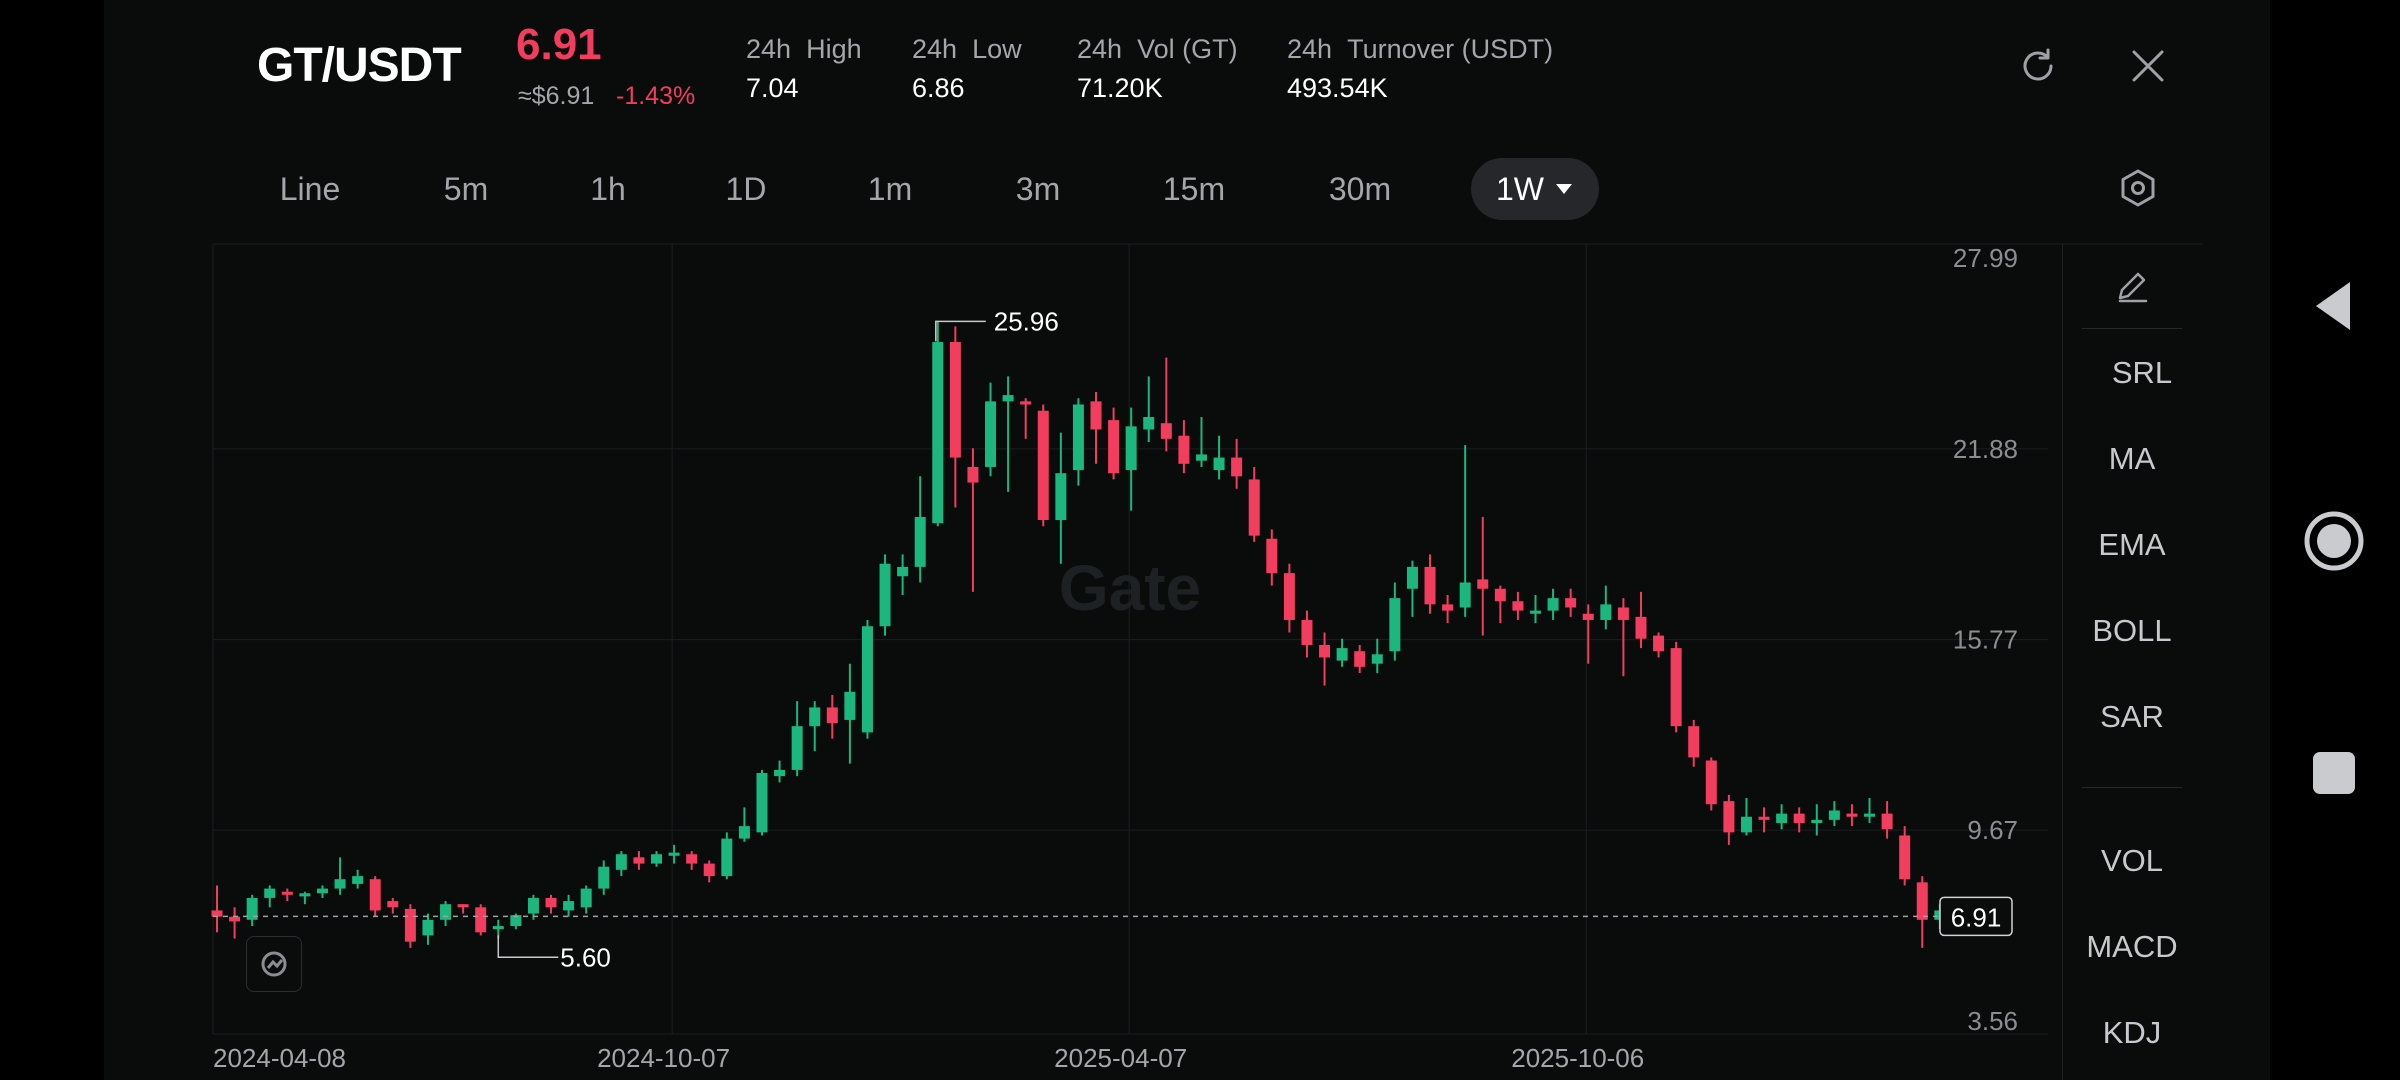 This screenshot has height=1080, width=2400. Describe the element at coordinates (2132, 787) in the screenshot. I see `indicator-divider` at that location.